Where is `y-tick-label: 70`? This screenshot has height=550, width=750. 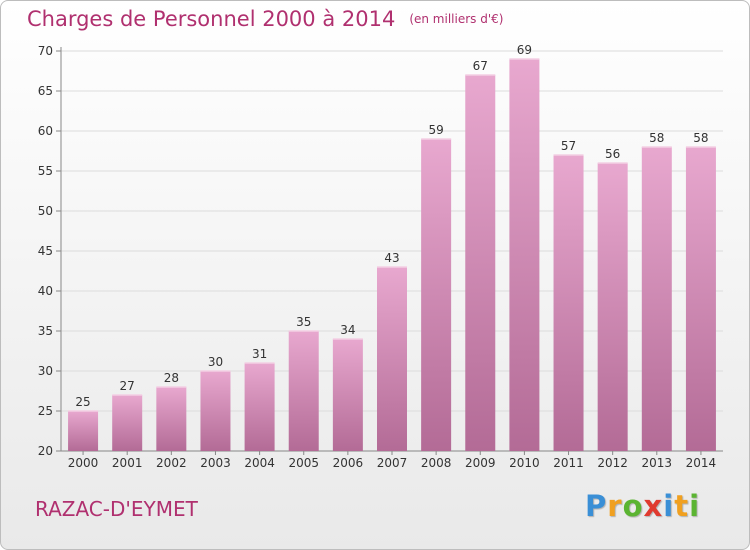
y-tick-label: 70 is located at coordinates (45, 51).